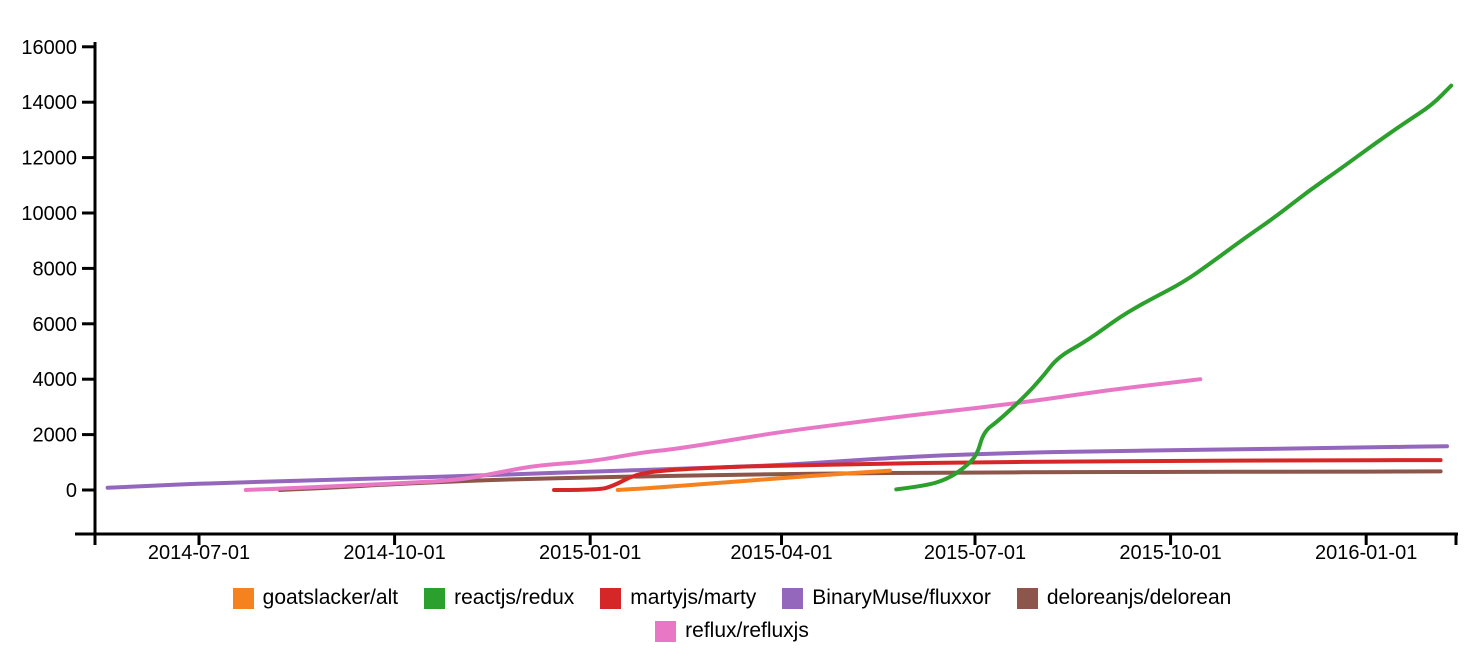 This screenshot has height=668, width=1464. Describe the element at coordinates (394, 553) in the screenshot. I see `x-tick-label: 2014-10-01` at that location.